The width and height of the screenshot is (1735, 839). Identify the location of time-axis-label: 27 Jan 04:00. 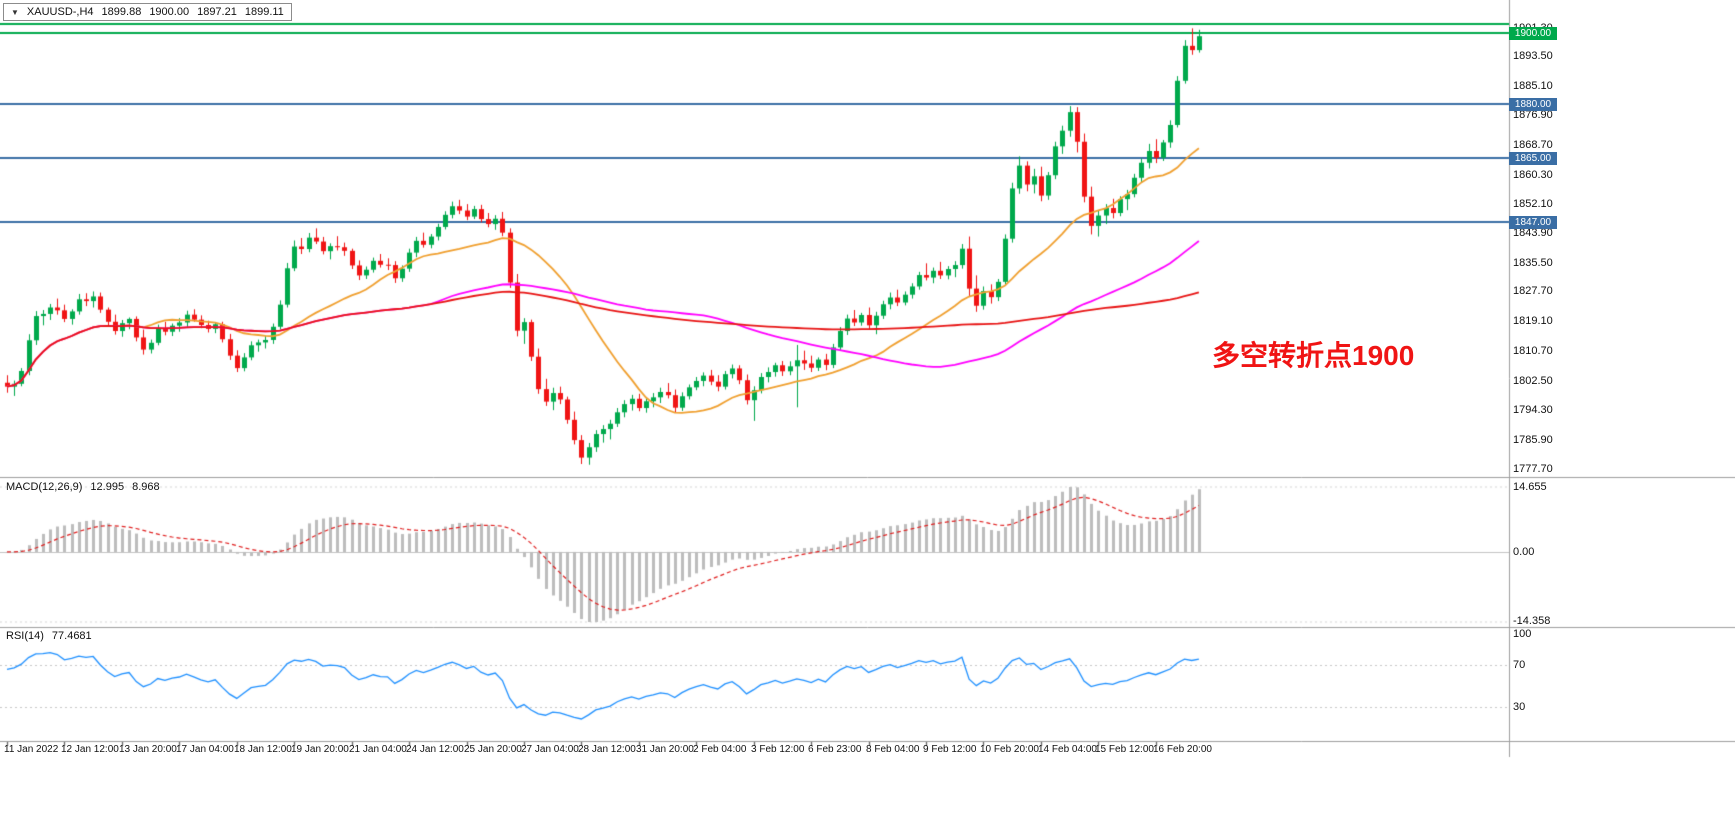
(550, 749).